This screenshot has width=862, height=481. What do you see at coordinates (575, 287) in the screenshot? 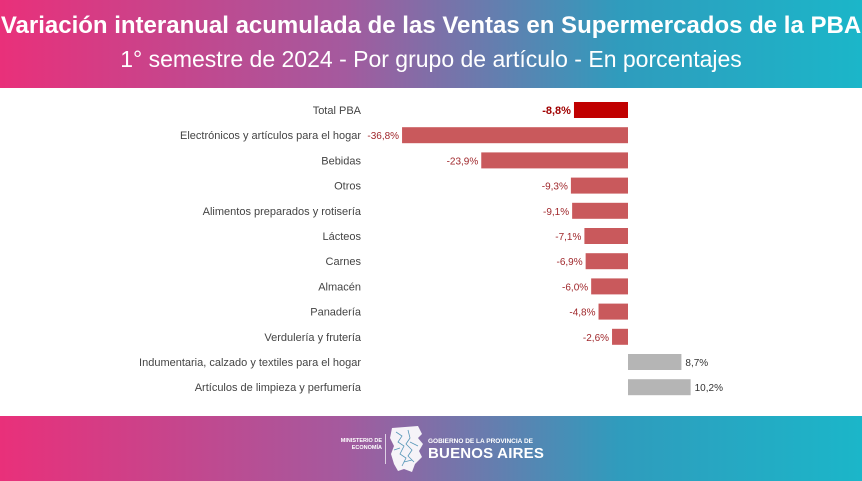
I see `data-label: -6,0%` at bounding box center [575, 287].